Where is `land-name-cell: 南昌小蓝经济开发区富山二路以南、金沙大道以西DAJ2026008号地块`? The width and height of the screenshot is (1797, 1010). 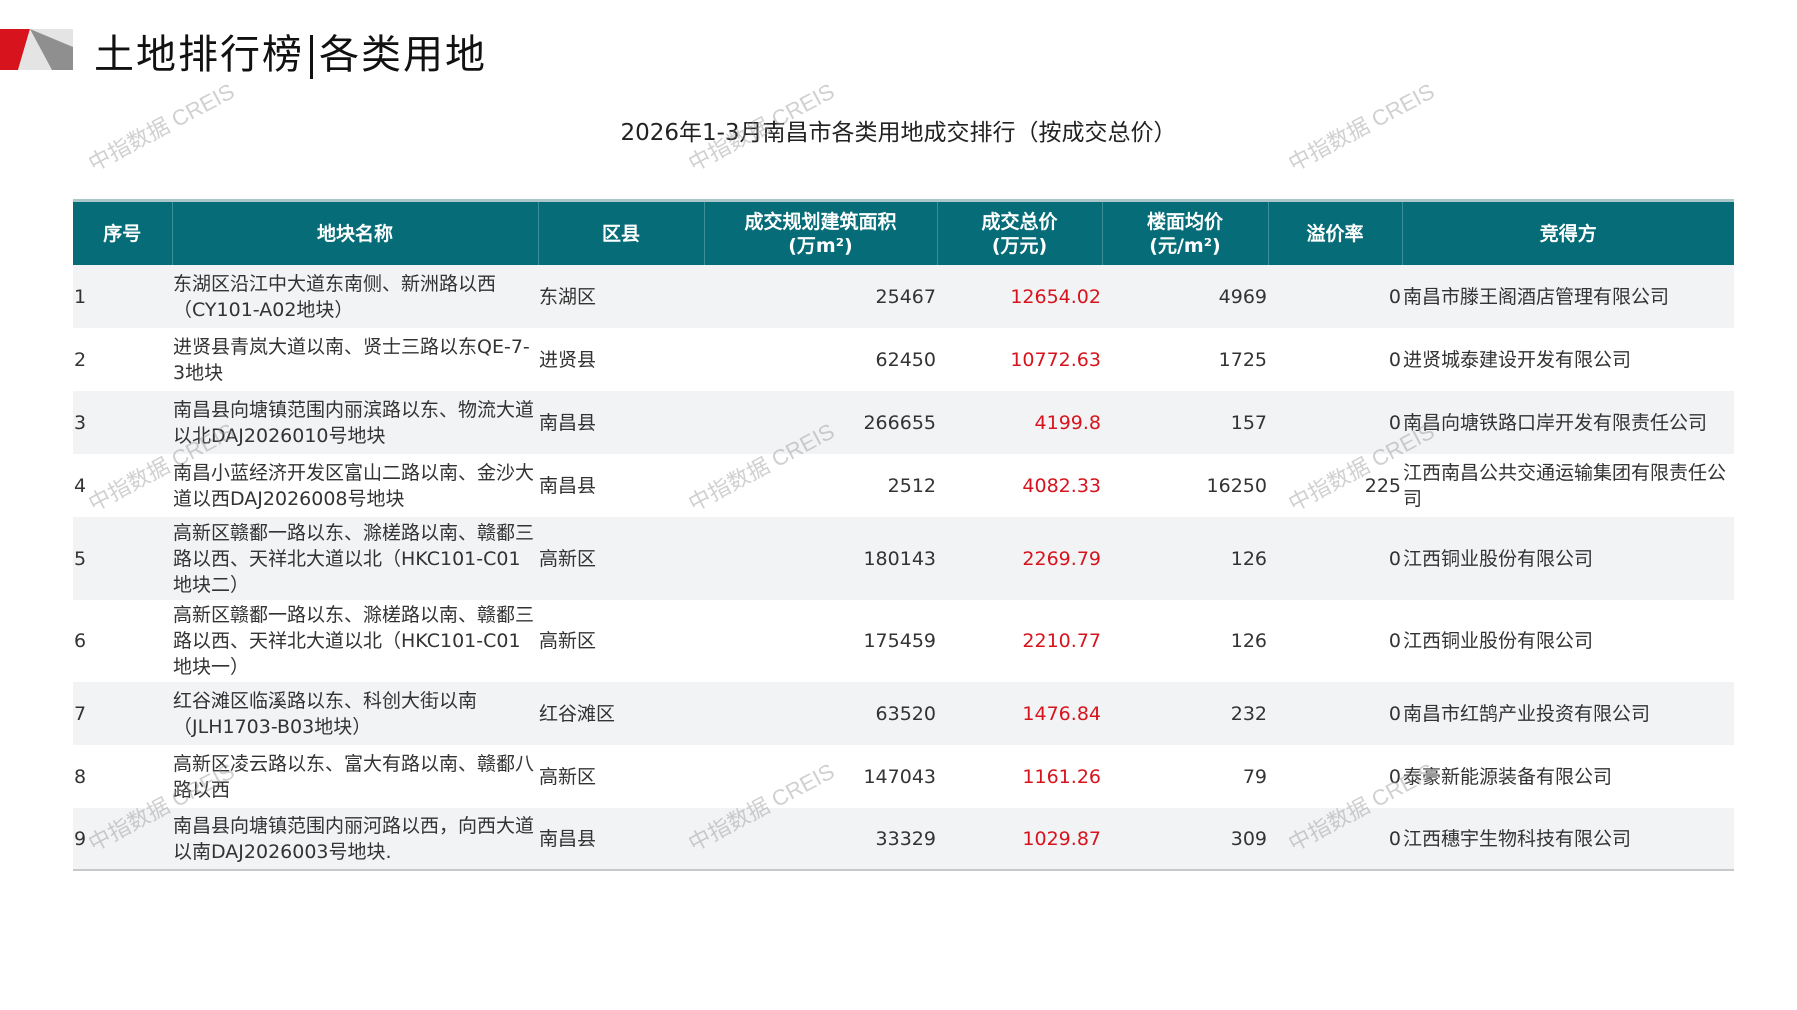
land-name-cell: 南昌小蓝经济开发区富山二路以南、金沙大道以西DAJ2026008号地块 is located at coordinates (354, 485).